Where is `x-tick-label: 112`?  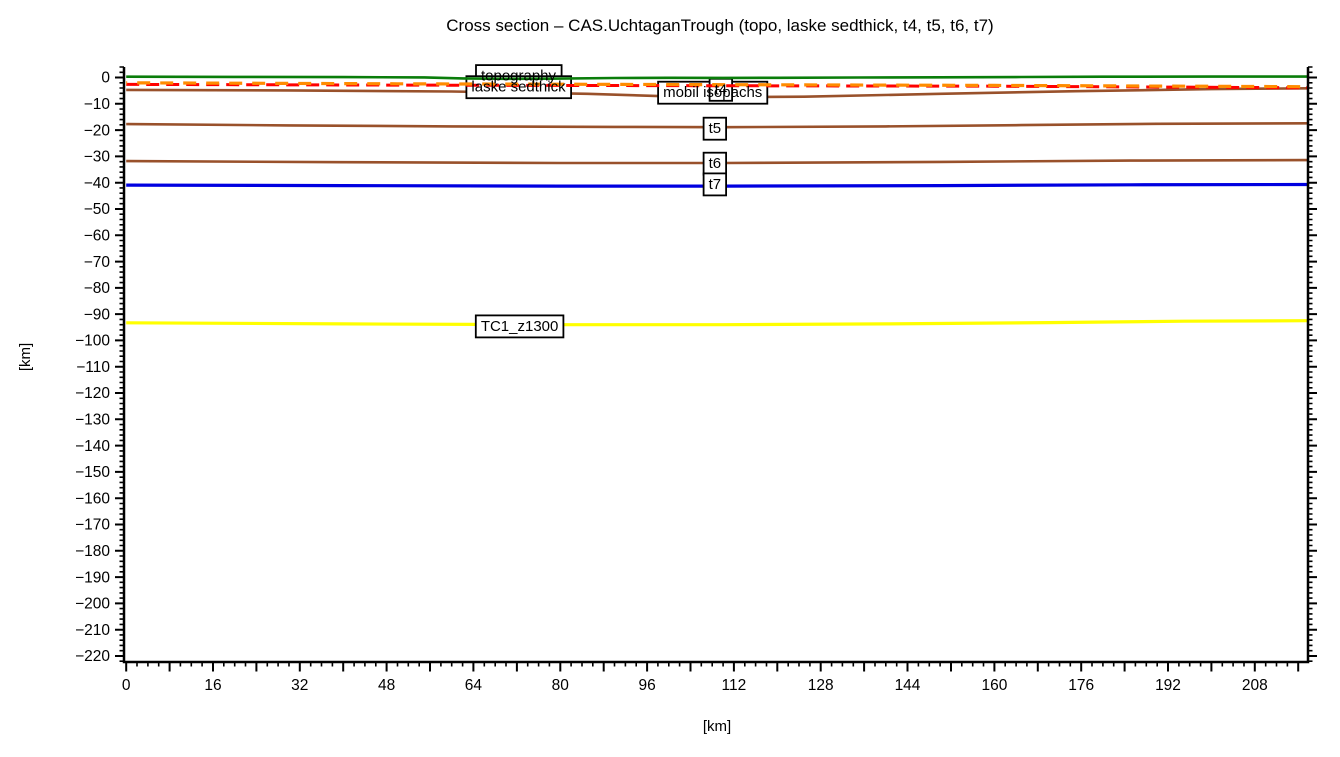
x-tick-label: 112 is located at coordinates (734, 685).